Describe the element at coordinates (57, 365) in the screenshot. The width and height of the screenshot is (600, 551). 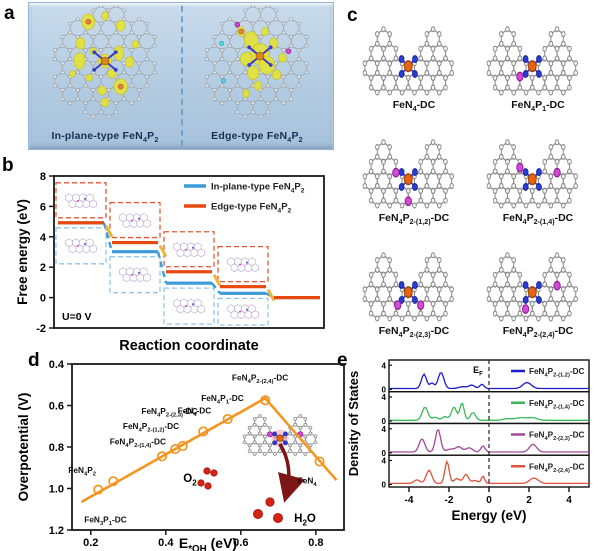
I see `y-tick-label: 0.4` at that location.